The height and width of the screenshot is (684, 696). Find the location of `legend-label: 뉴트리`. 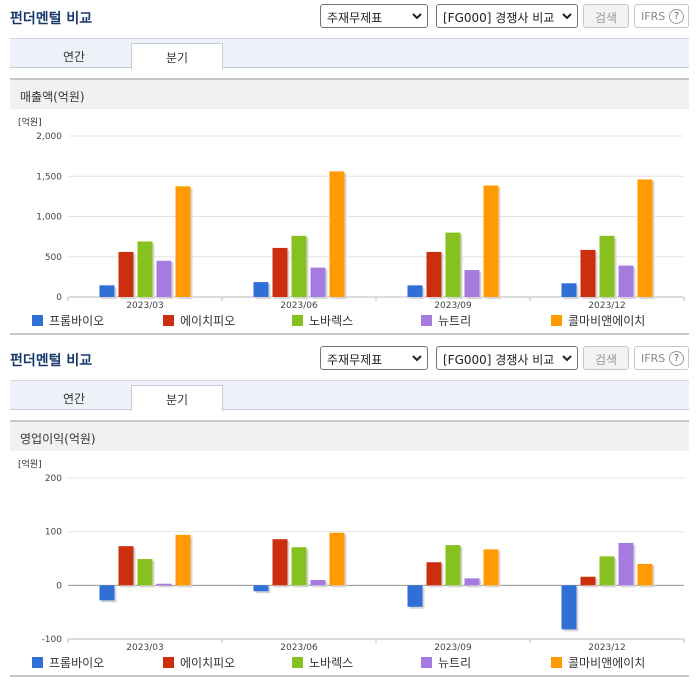

legend-label: 뉴트리 is located at coordinates (455, 663).